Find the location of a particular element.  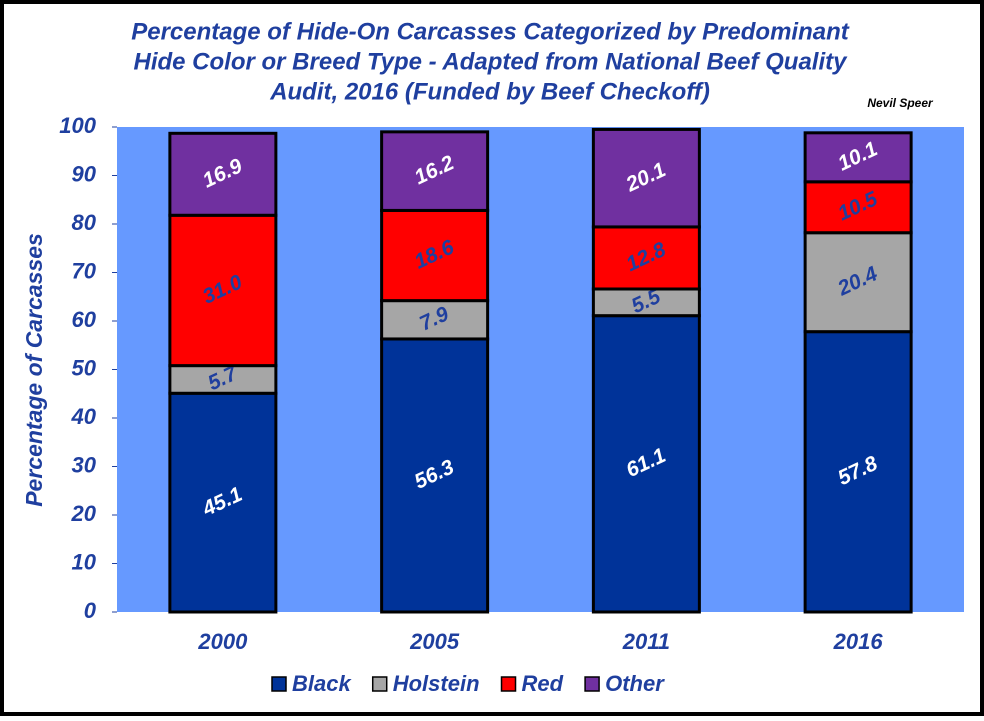

y-tick-label: 0 is located at coordinates (90, 610).